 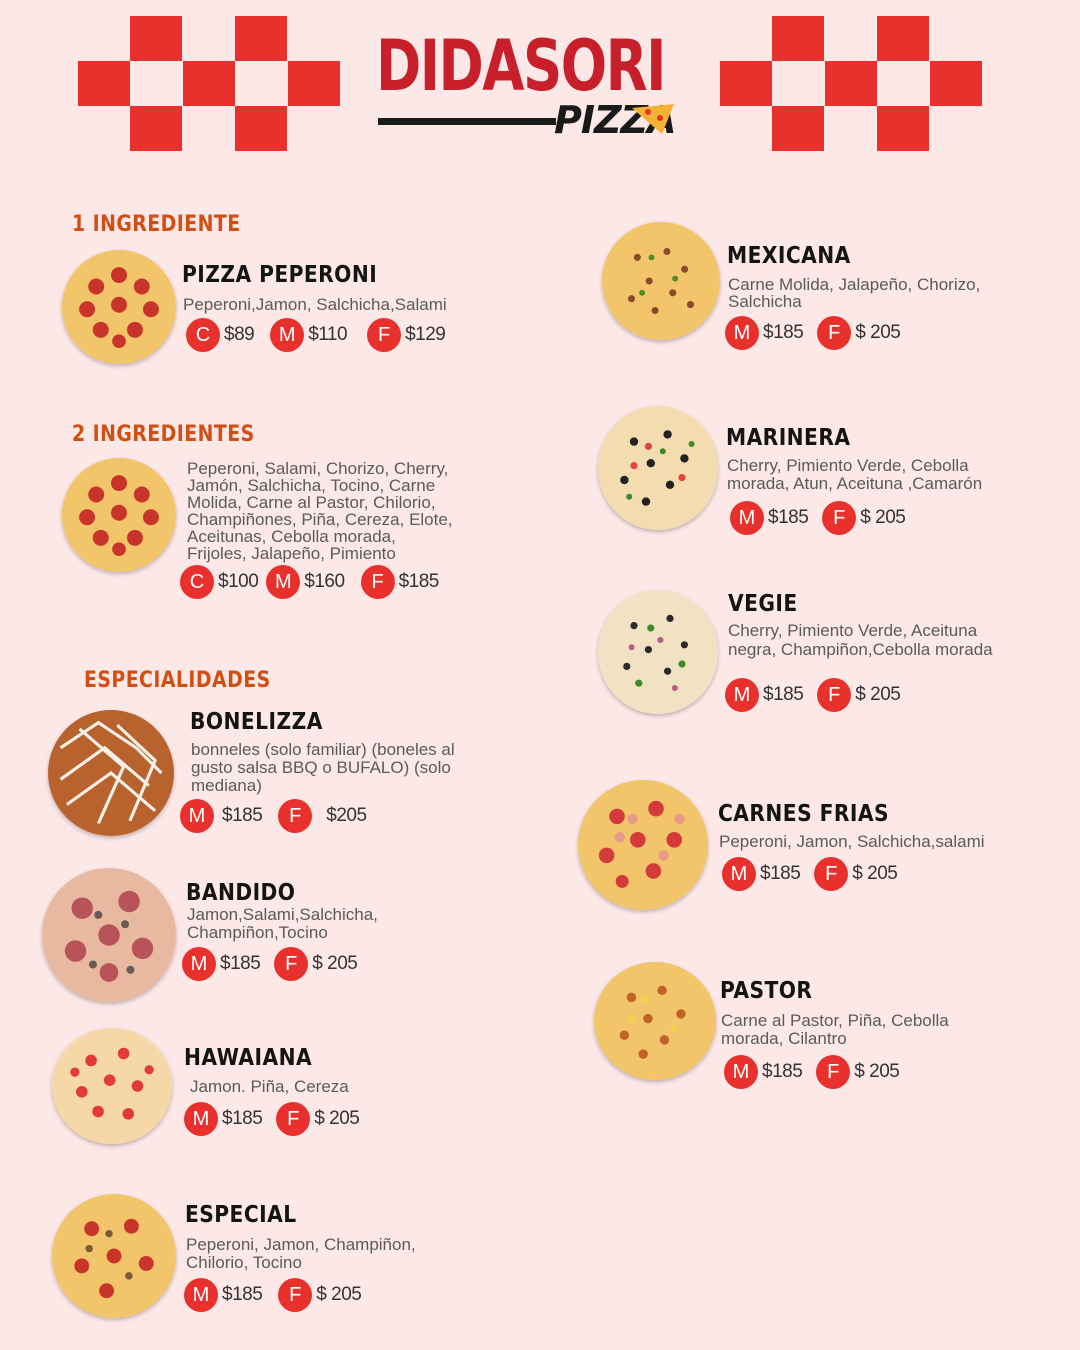 What do you see at coordinates (788, 438) in the screenshot?
I see `item-name-marinera: MARINERA` at bounding box center [788, 438].